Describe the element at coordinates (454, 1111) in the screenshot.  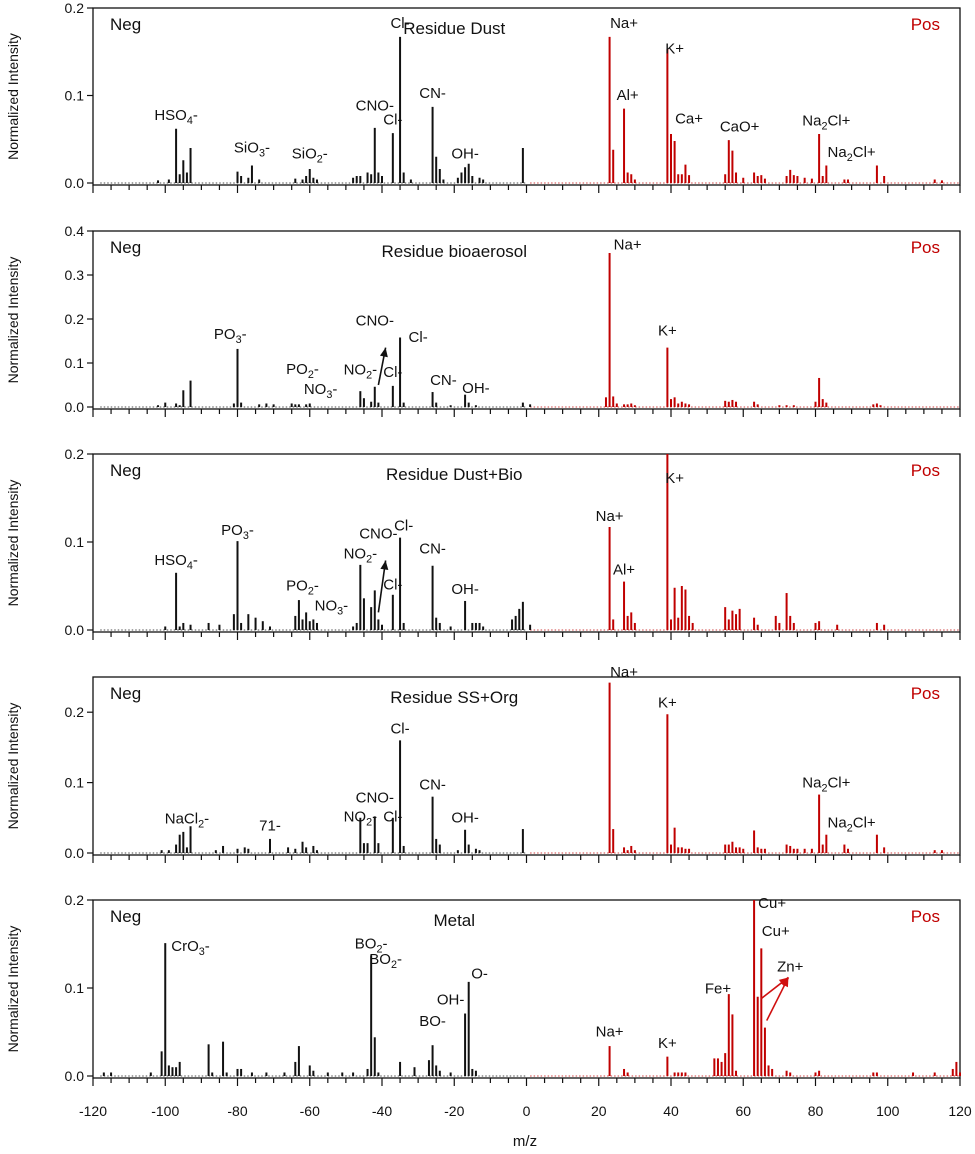
I see `x-tick-label: -20` at that location.